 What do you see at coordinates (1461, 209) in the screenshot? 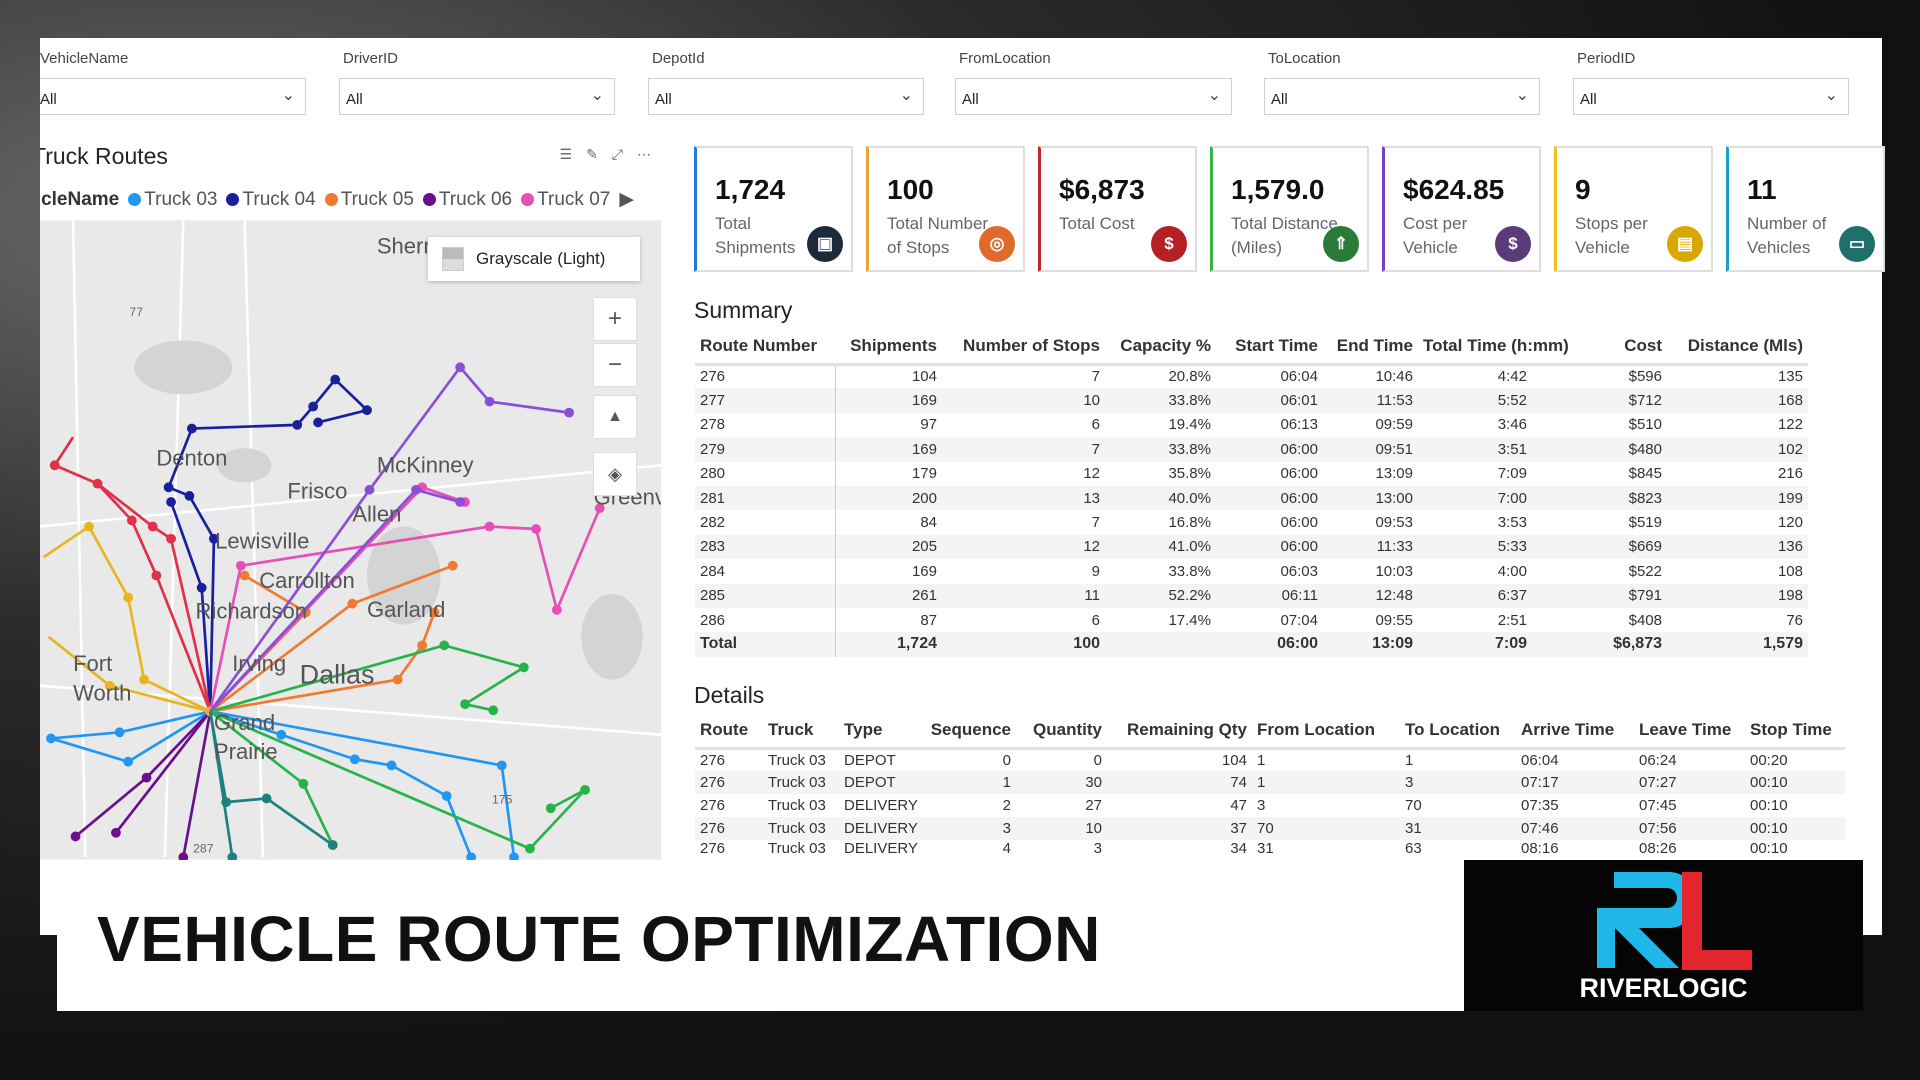
I see `kpi-card: $624.85 Cost per Vehicle $` at bounding box center [1461, 209].